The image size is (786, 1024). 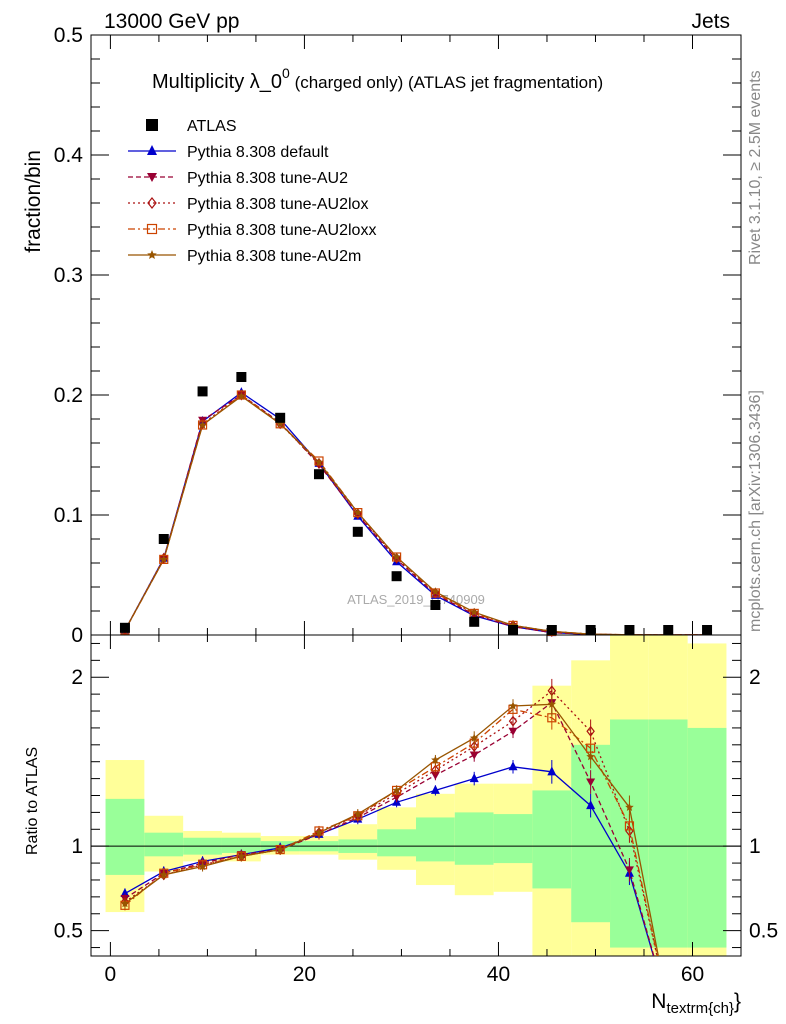 What do you see at coordinates (281, 230) in the screenshot?
I see `legend-label: Pythia 8.308 tune-AU2loxx` at bounding box center [281, 230].